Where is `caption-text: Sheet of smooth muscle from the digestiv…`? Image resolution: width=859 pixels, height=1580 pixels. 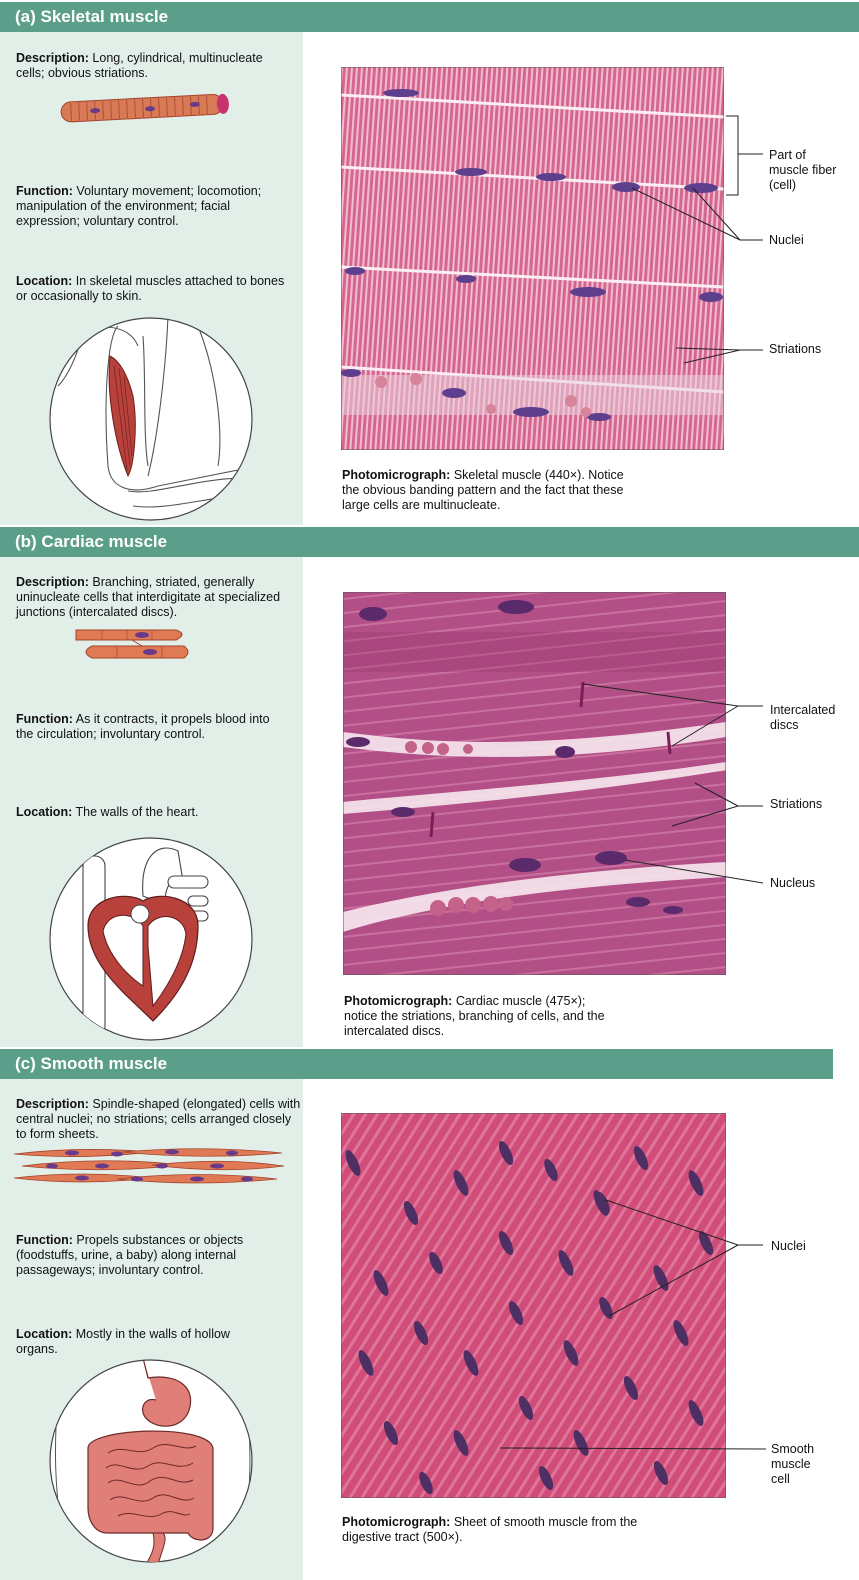
caption-text: Sheet of smooth muscle from the digestiv… is located at coordinates (490, 1529).